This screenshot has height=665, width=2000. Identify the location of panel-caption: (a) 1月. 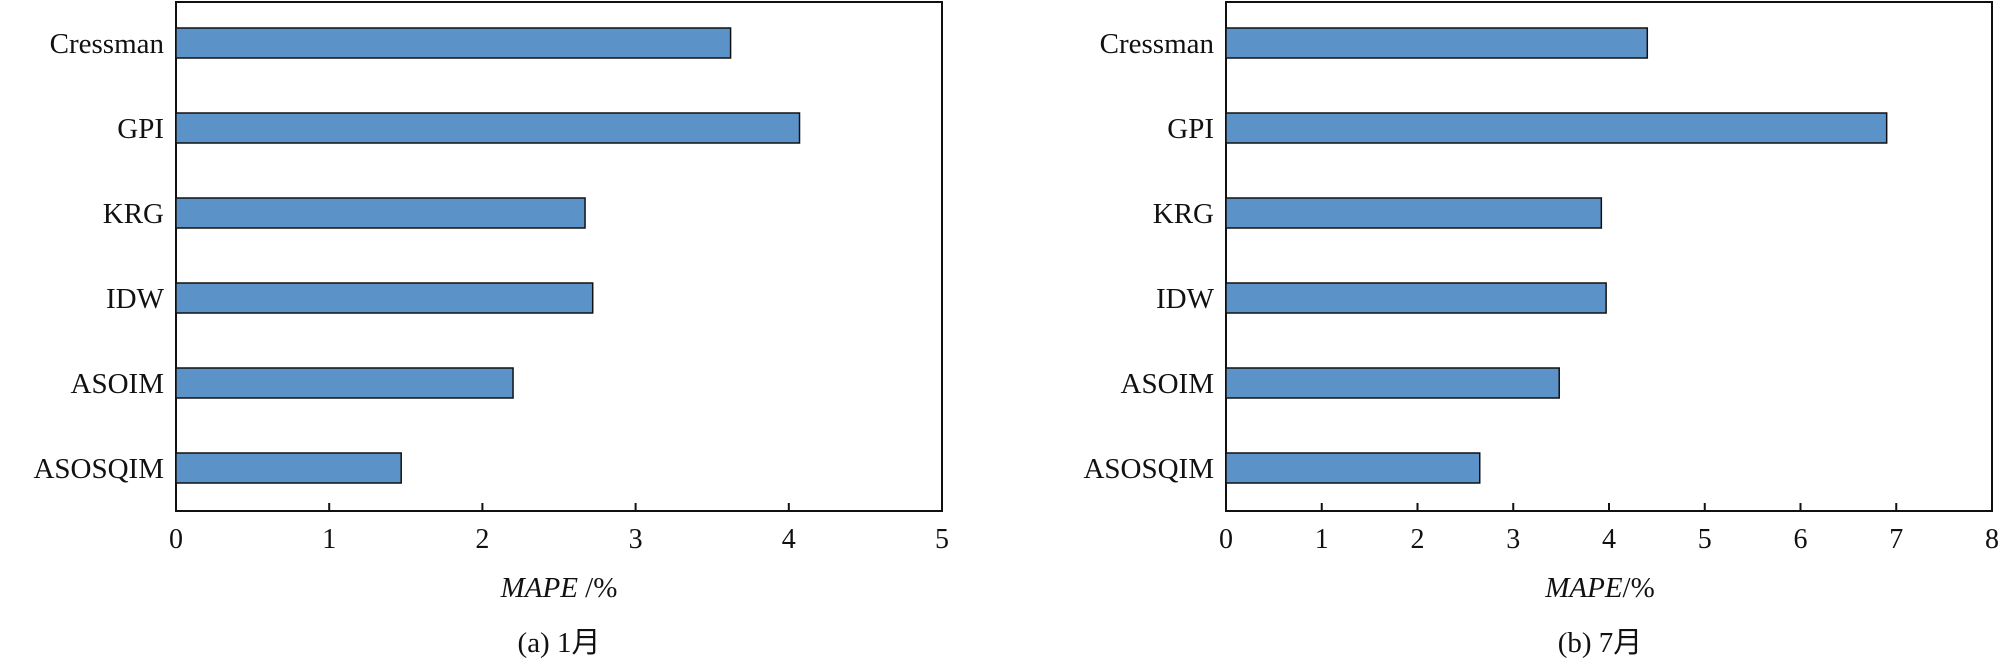
(559, 643).